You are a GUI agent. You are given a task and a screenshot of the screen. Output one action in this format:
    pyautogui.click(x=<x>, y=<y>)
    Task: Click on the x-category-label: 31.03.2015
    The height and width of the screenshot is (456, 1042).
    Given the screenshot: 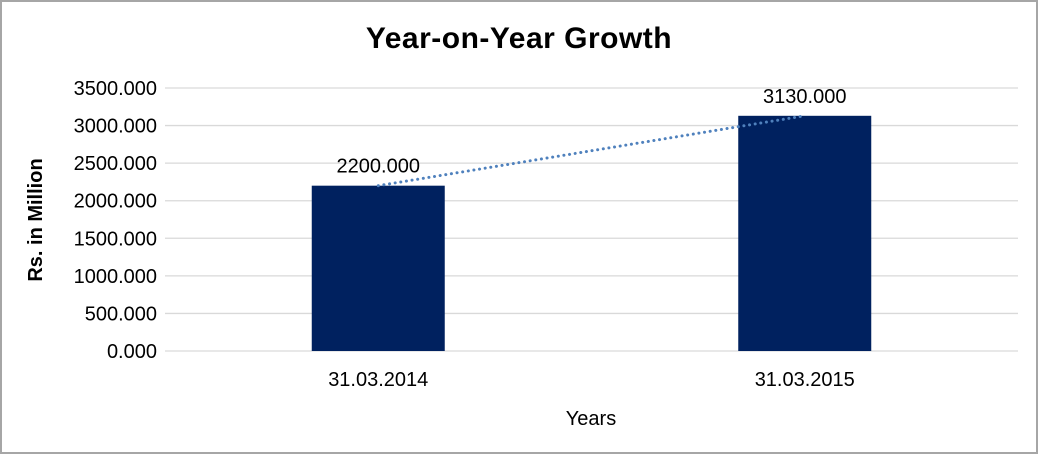 What is the action you would take?
    pyautogui.click(x=805, y=380)
    